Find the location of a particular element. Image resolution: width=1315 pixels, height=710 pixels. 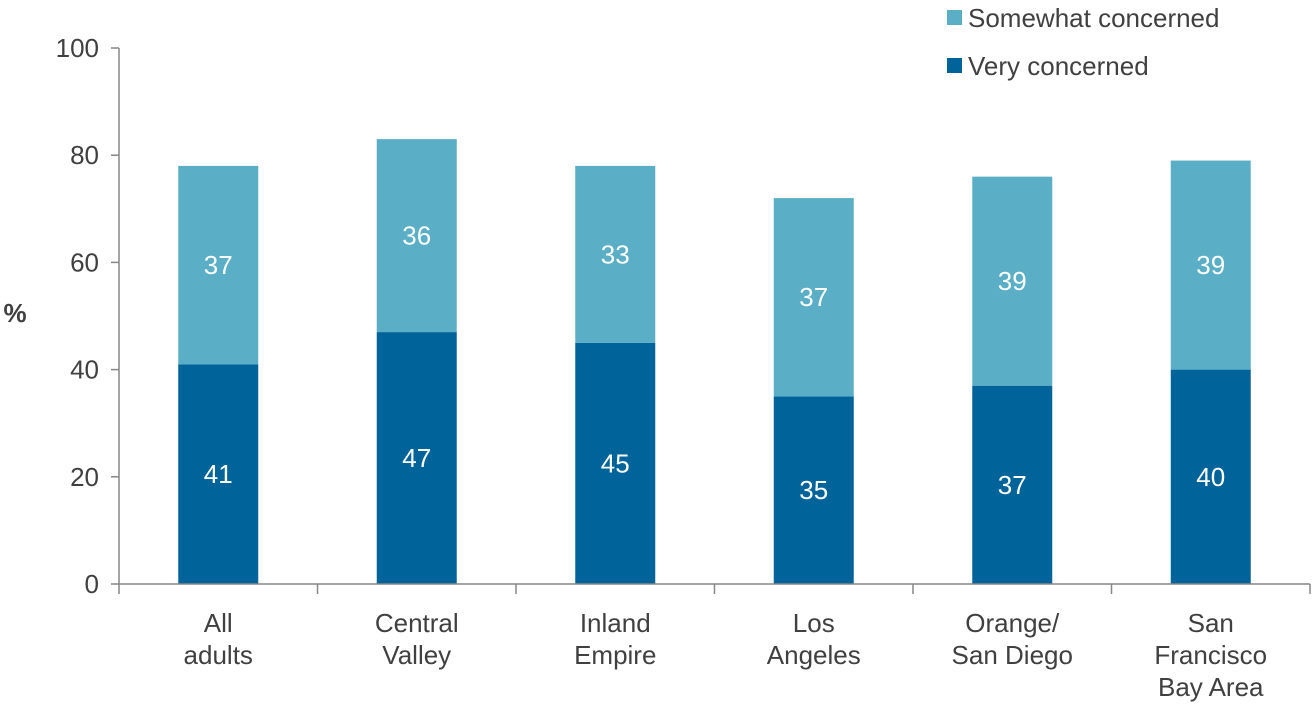

x-category-label-line: Empire is located at coordinates (615, 655).